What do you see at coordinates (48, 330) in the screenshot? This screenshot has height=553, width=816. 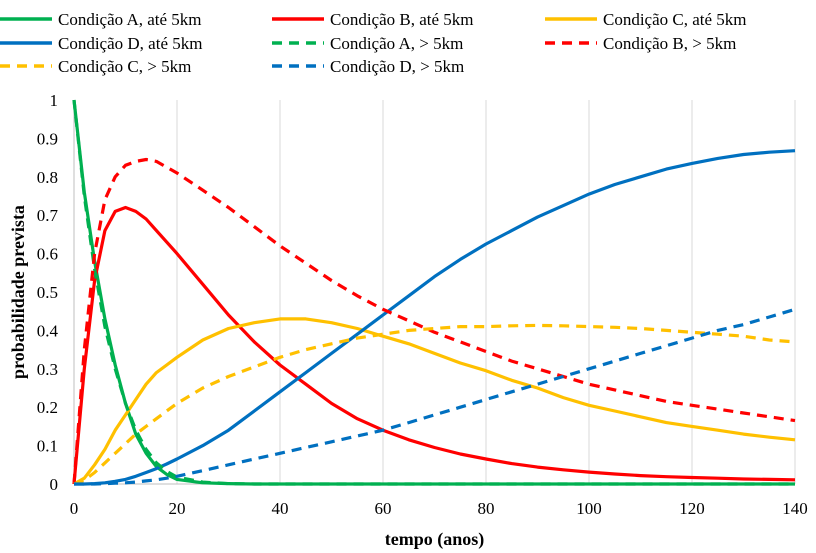 I see `y-tick-label: 0.4` at bounding box center [48, 330].